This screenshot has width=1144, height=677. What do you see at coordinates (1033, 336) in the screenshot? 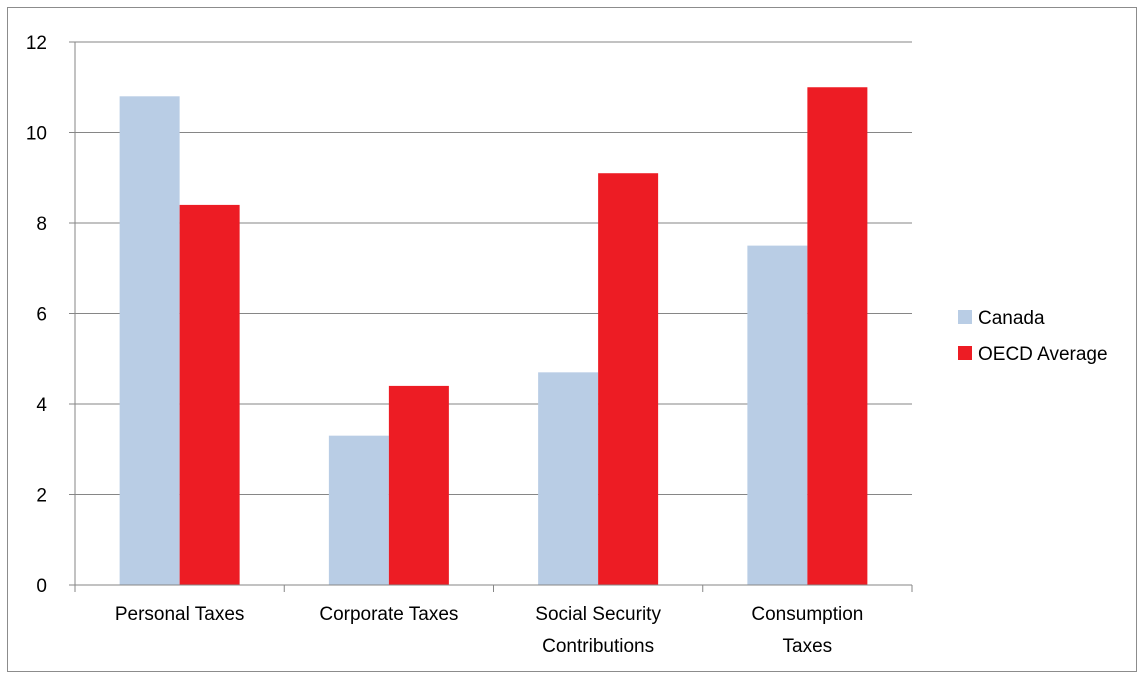
I see `legend: Canada OECD Average` at bounding box center [1033, 336].